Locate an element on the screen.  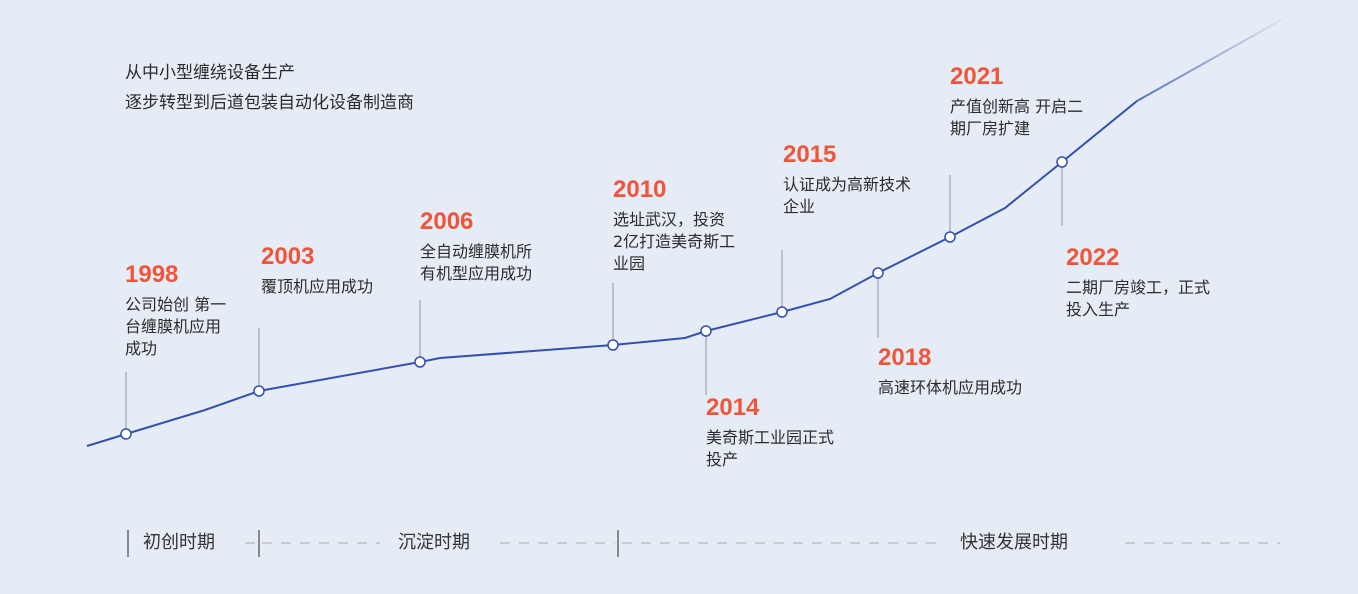
milestone: 2014 美奇斯工业园正式 投产 is located at coordinates (770, 432).